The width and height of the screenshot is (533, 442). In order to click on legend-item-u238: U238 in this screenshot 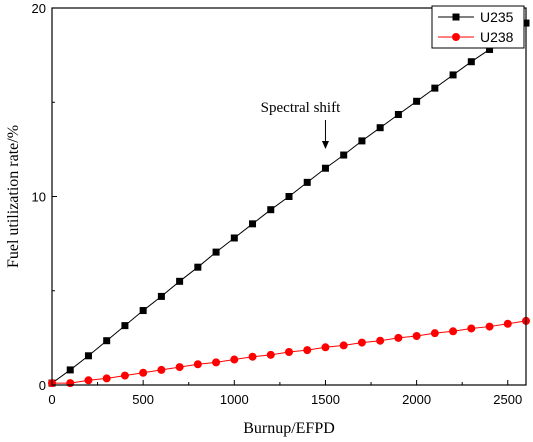, I will do `click(476, 37)`.